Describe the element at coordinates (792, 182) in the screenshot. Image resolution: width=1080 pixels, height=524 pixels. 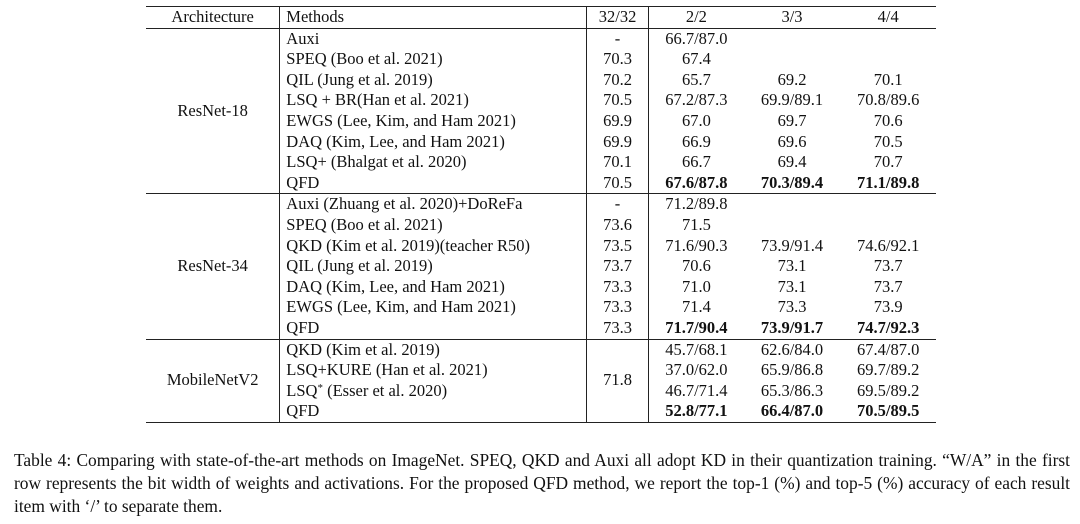
I see `accuracy-b3-cell: 70.3/89.4` at that location.